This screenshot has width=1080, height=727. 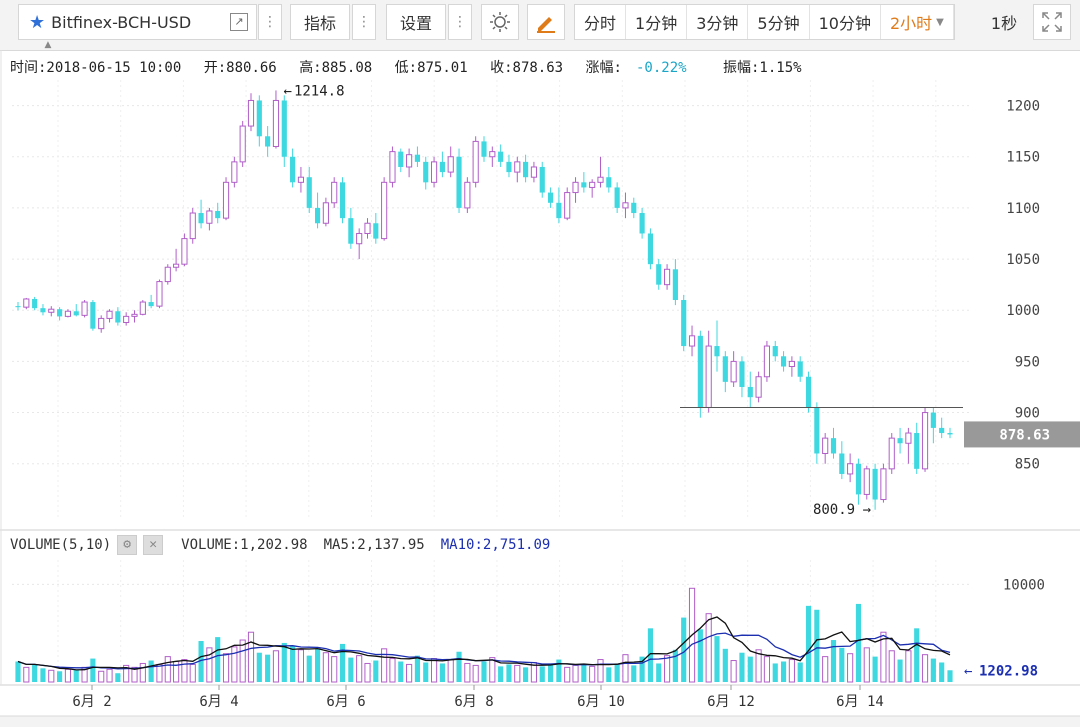 I want to click on draw-tool-button, so click(x=546, y=22).